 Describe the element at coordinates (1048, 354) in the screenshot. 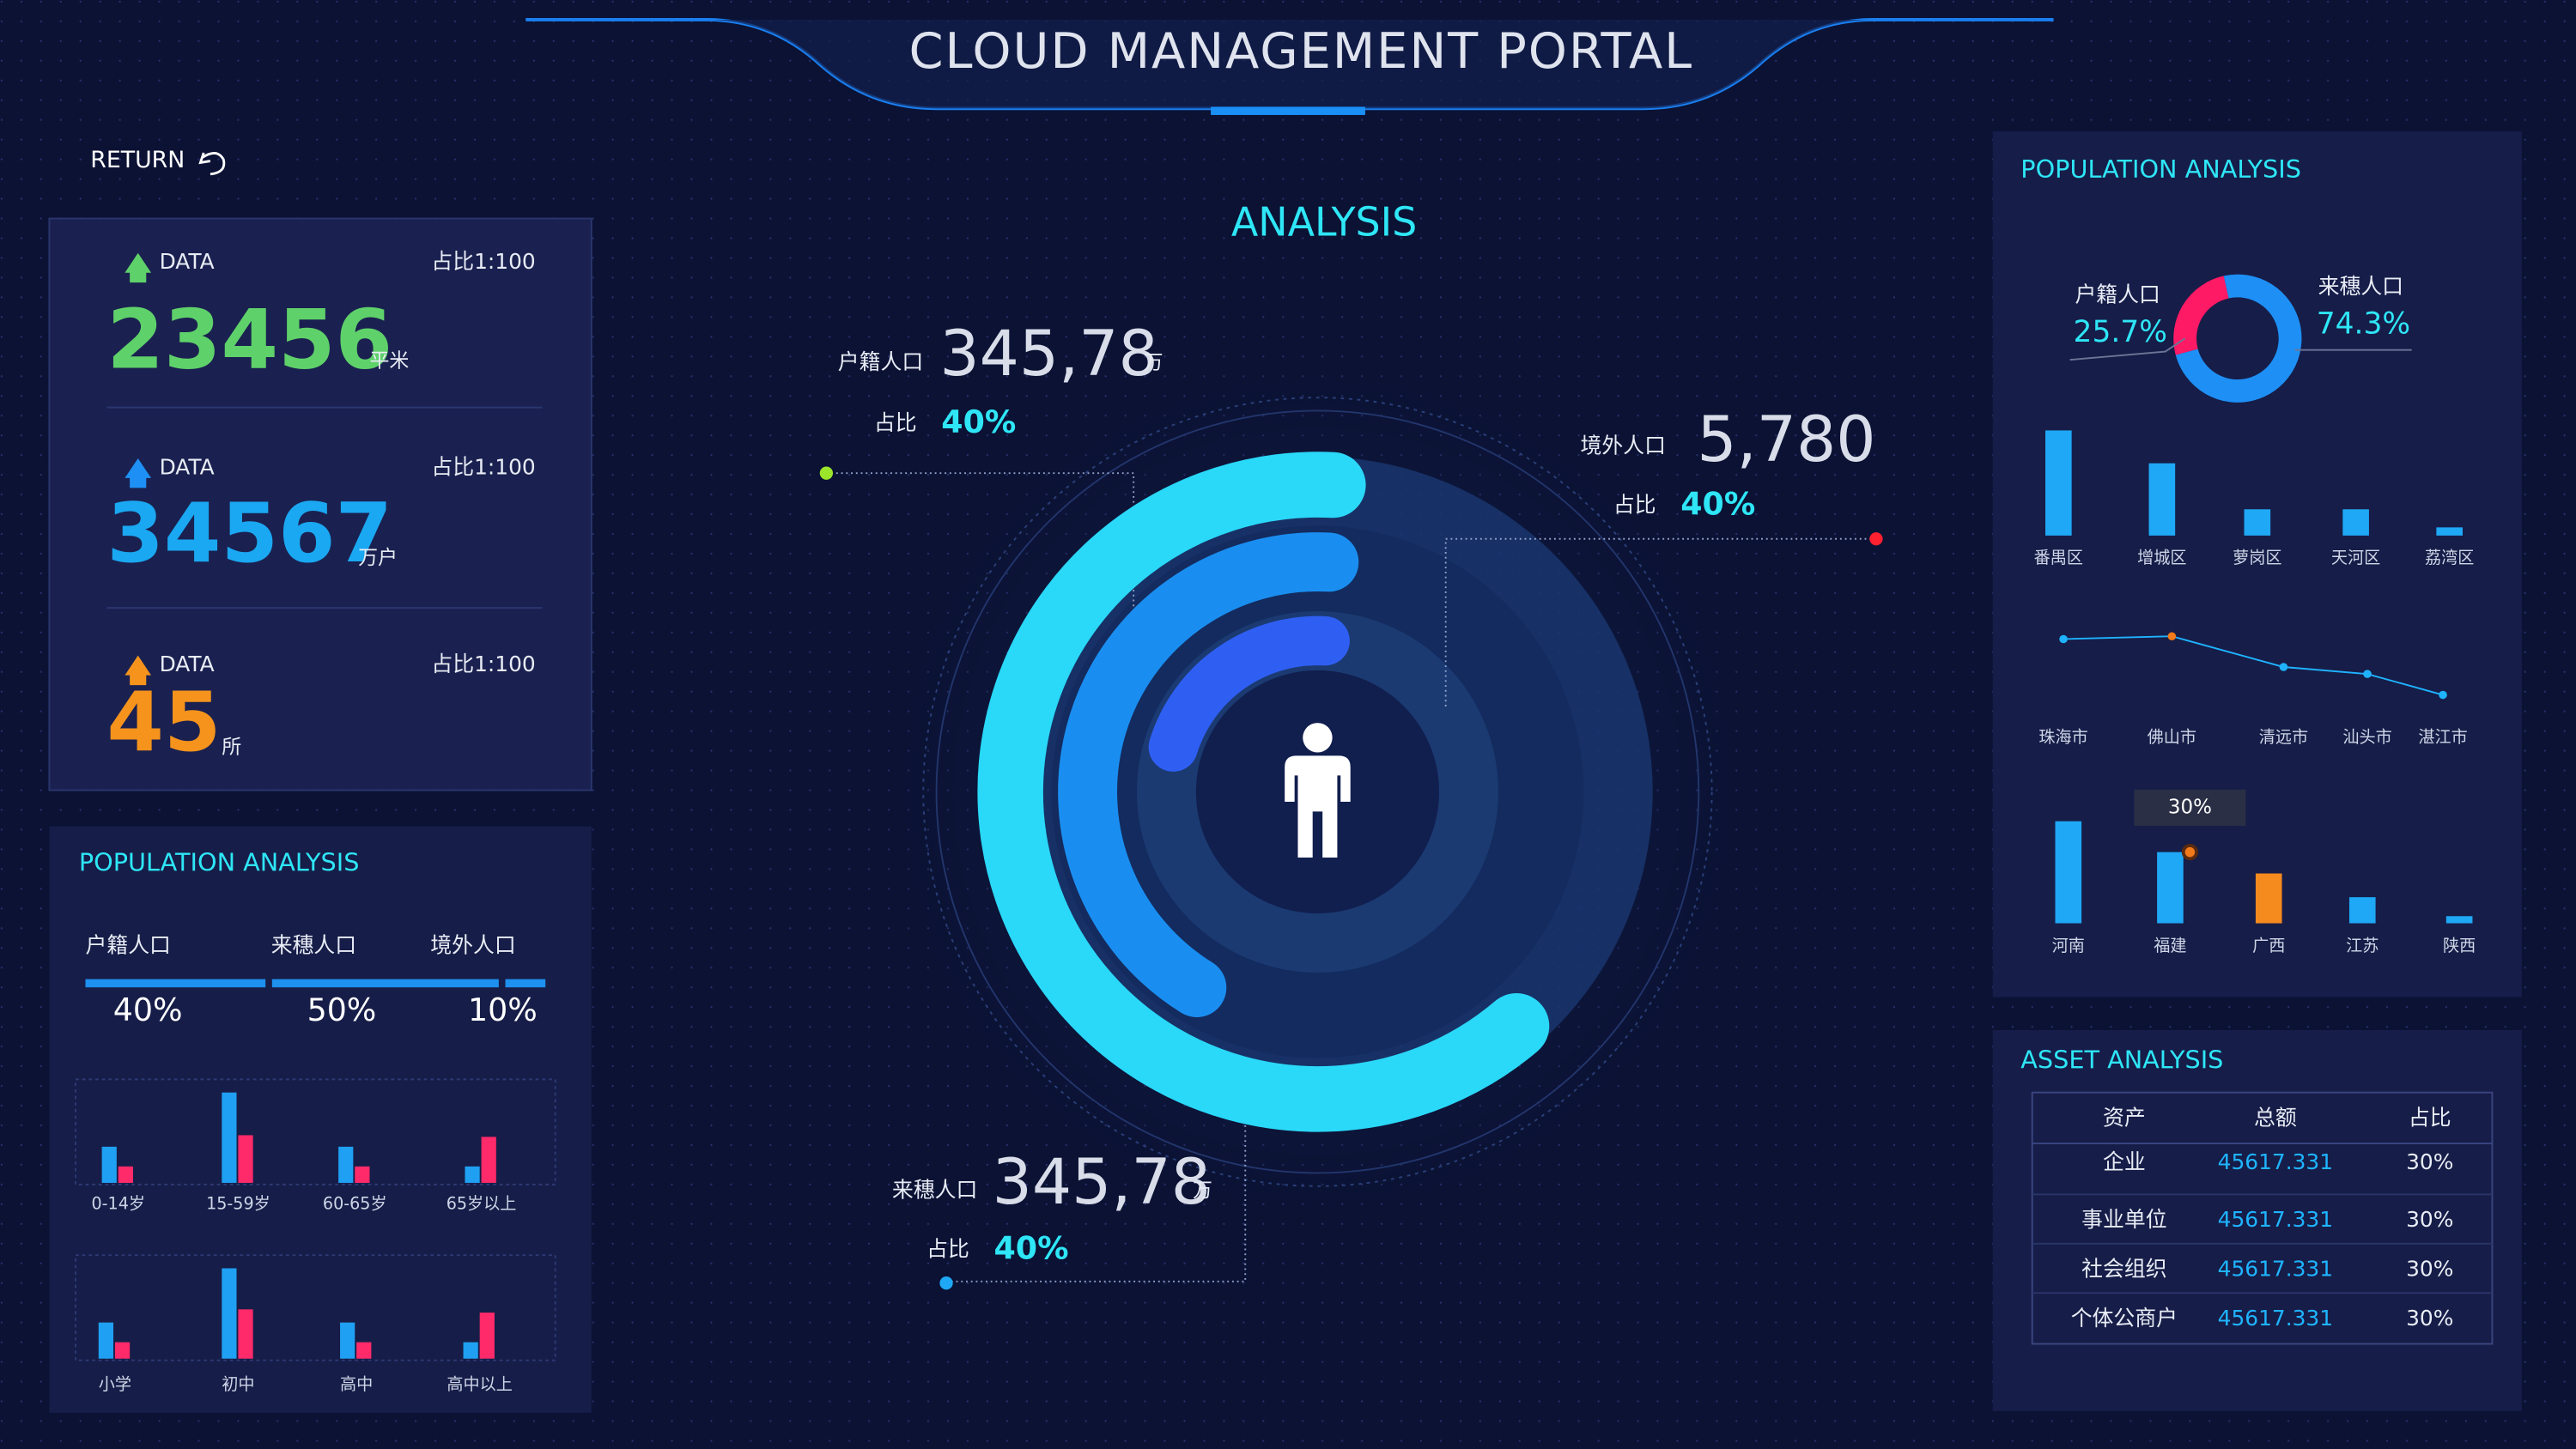

I see `callout-value: 345,78` at that location.